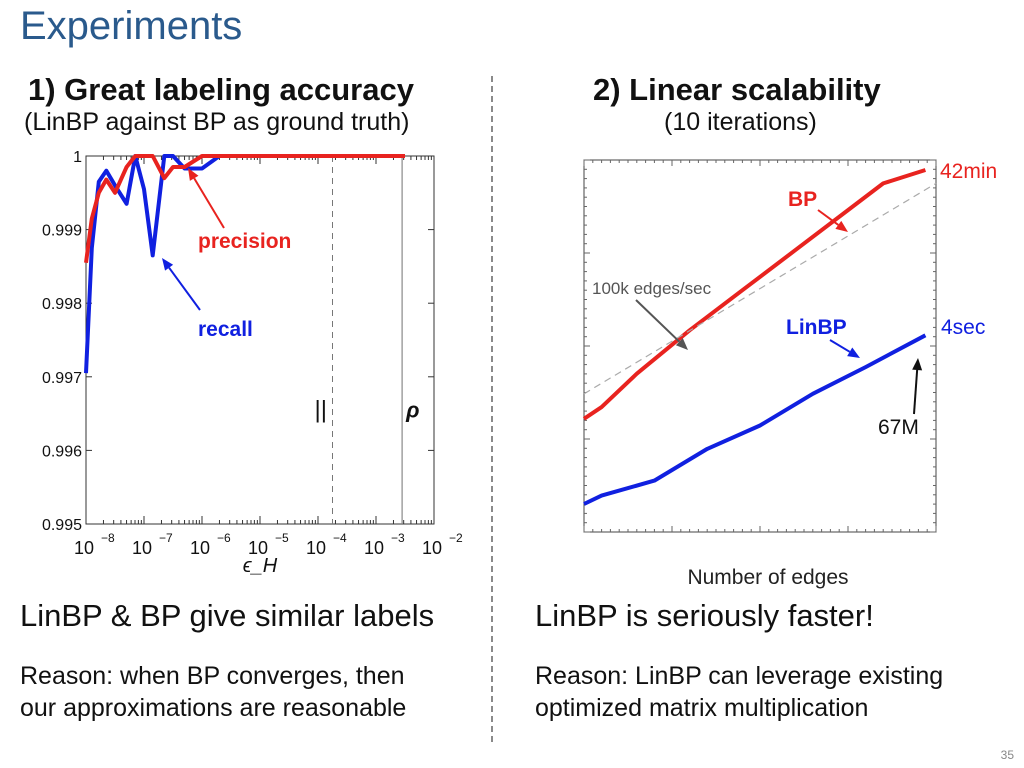 This screenshot has width=1024, height=768. I want to click on edge-count-arrow-head, so click(917, 364).